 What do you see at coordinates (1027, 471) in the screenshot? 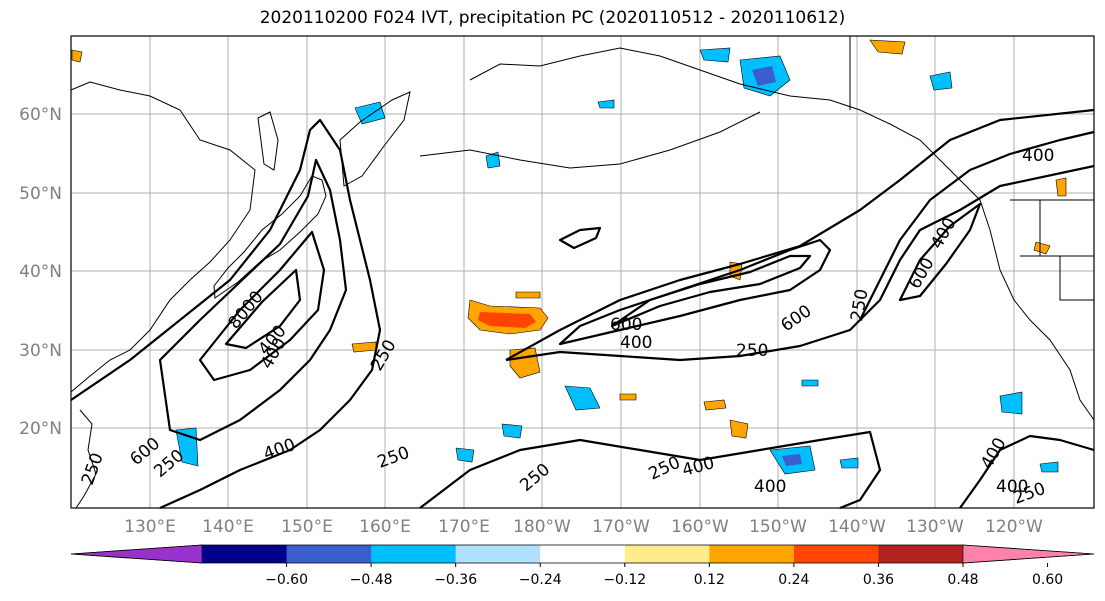
I see `ivt-contour-250-southeast` at bounding box center [1027, 471].